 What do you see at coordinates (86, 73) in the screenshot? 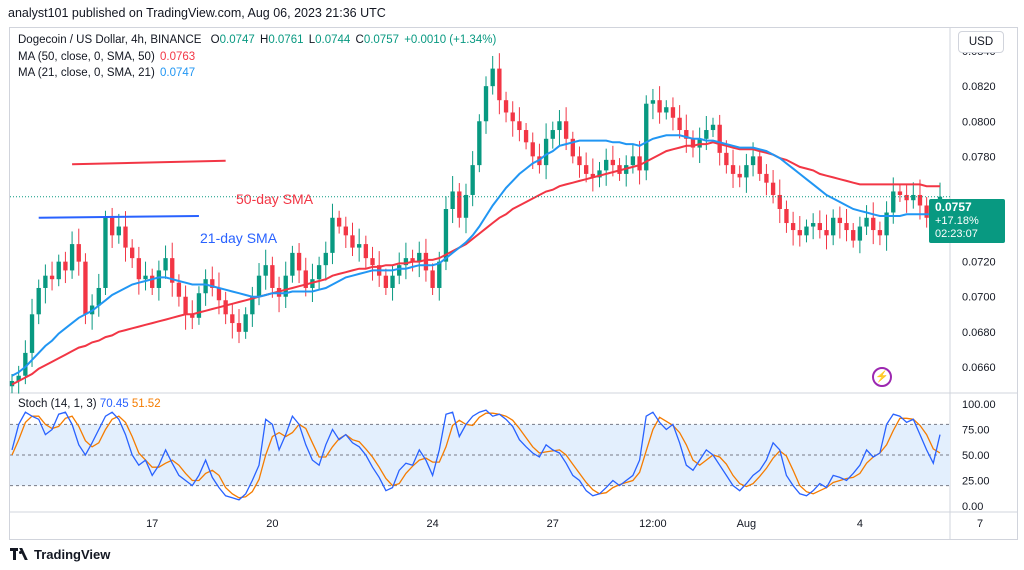
I see `ma21-label: MA (21, close, 0, SMA, 21)` at bounding box center [86, 73].